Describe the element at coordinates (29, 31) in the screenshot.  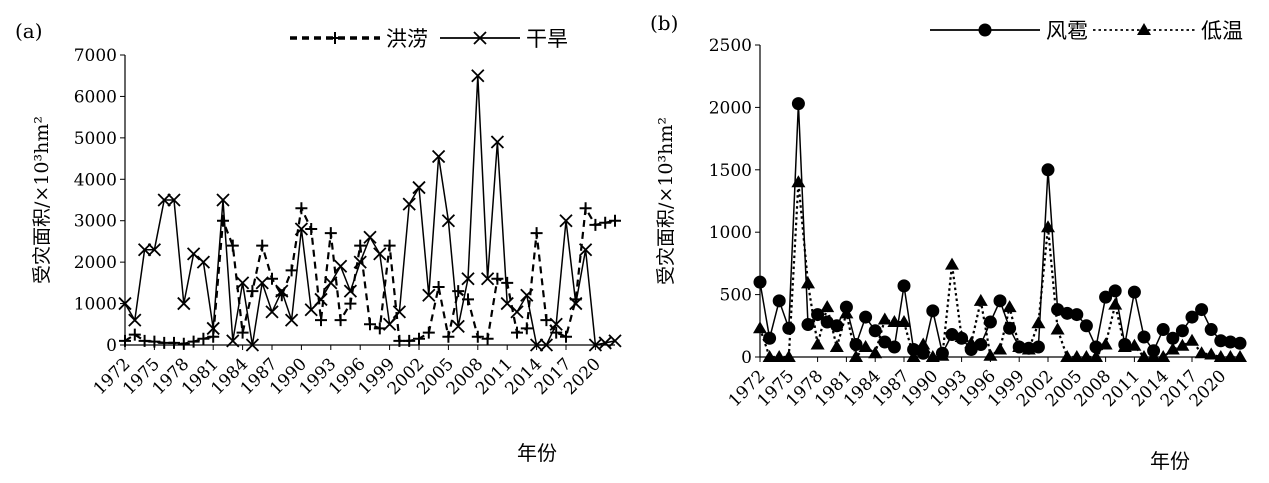
I see `panel-label: (a)` at that location.